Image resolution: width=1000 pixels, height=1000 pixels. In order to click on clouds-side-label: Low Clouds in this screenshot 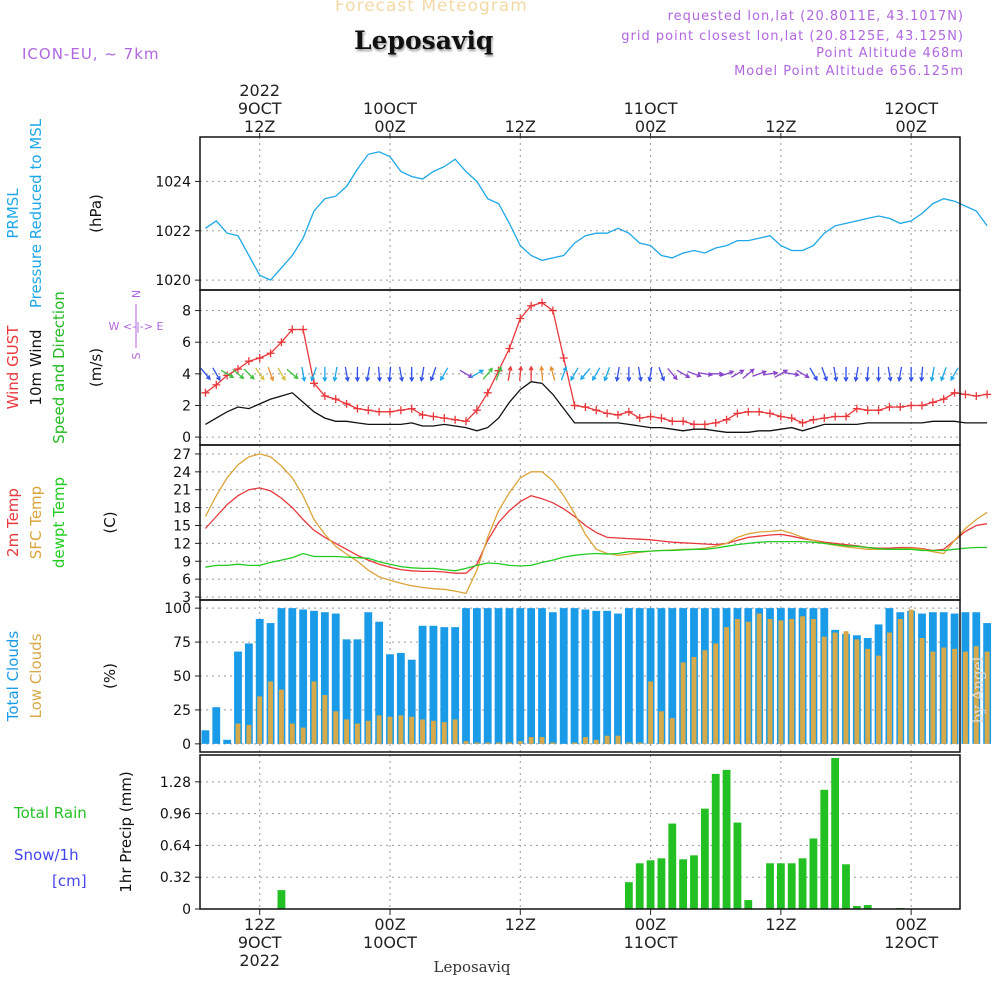, I will do `click(36, 675)`.